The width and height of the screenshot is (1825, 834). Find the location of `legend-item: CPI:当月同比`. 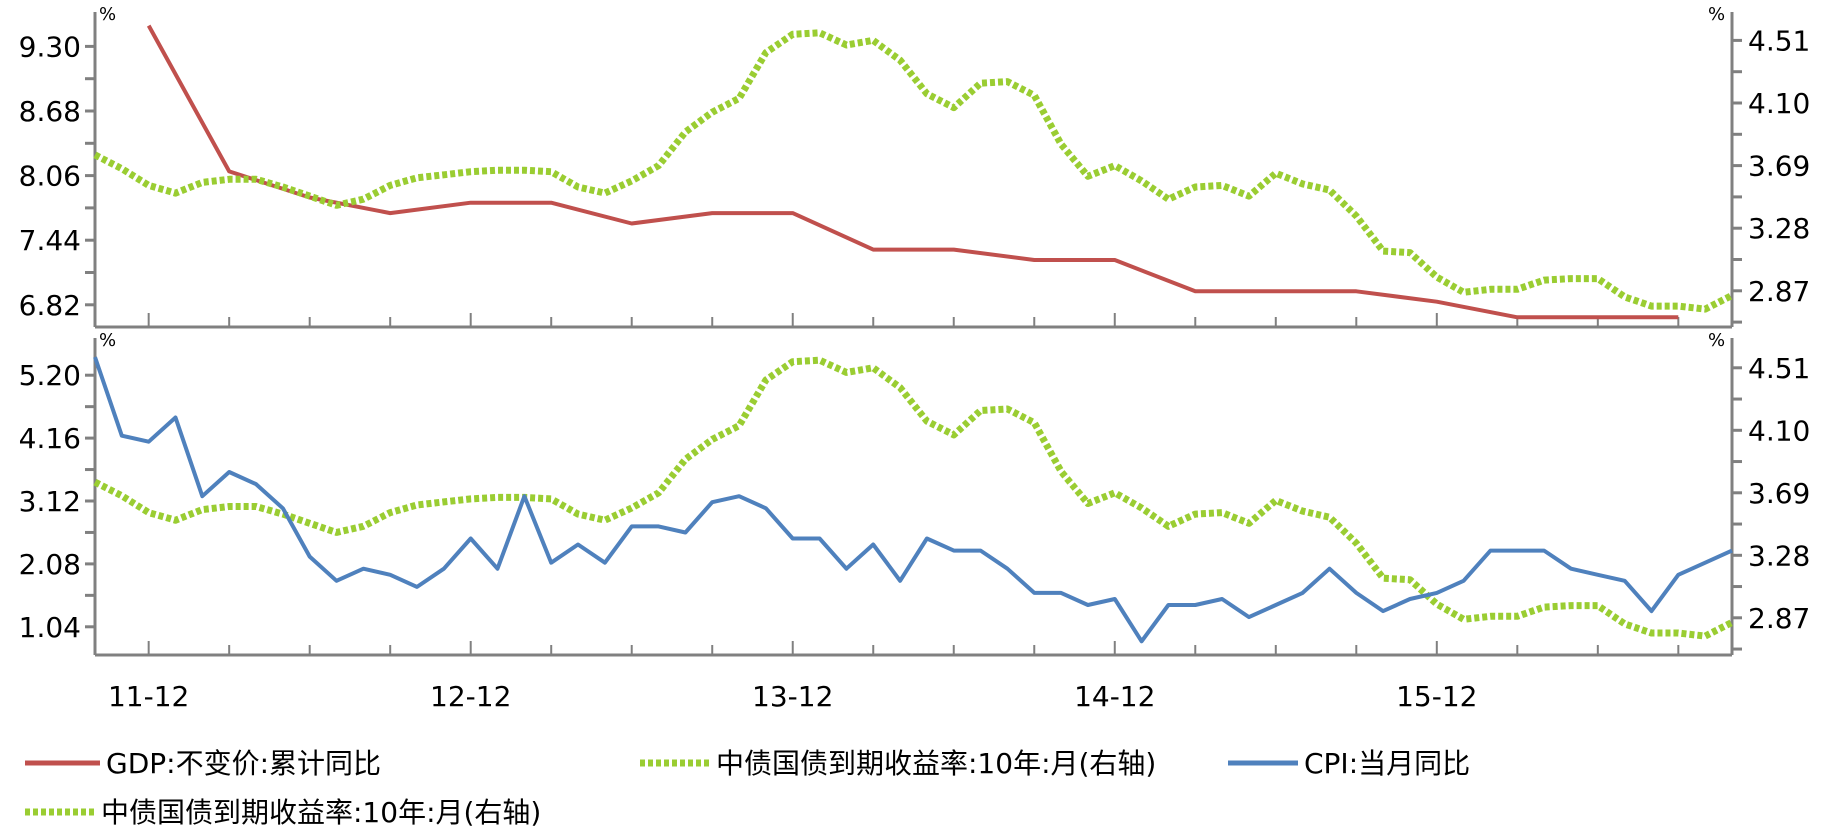

legend-item: CPI:当月同比 is located at coordinates (1349, 763).